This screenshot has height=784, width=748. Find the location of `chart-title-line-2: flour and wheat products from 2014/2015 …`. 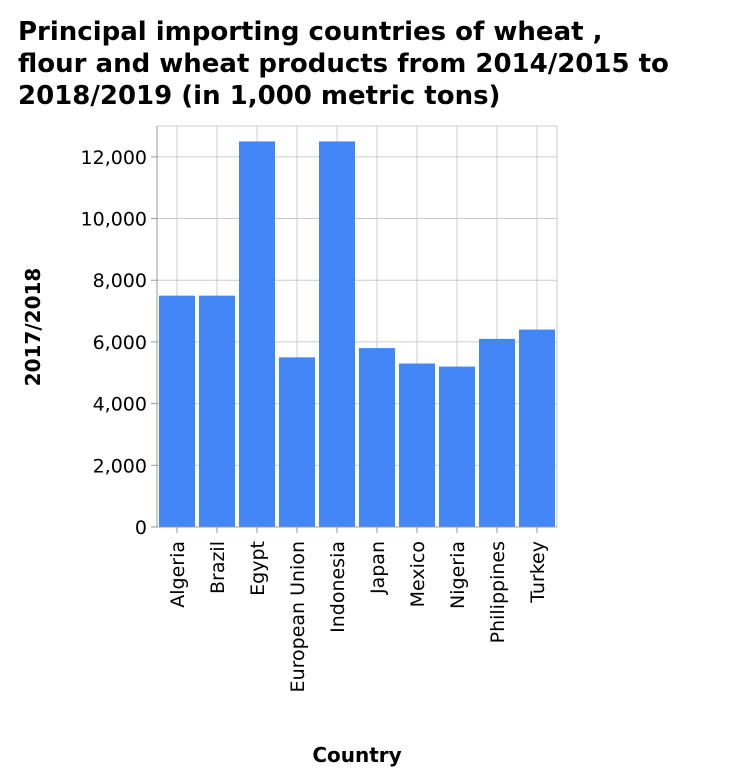

chart-title-line-2: flour and wheat products from 2014/2015 … is located at coordinates (343, 64).